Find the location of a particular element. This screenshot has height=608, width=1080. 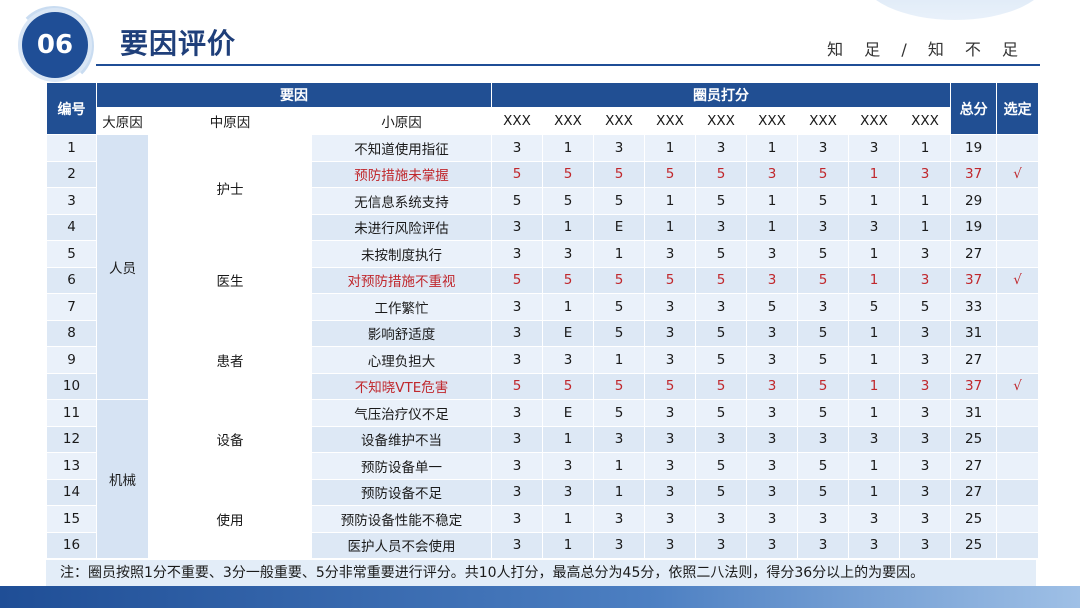

page-title: 要因评价 is located at coordinates (178, 43).